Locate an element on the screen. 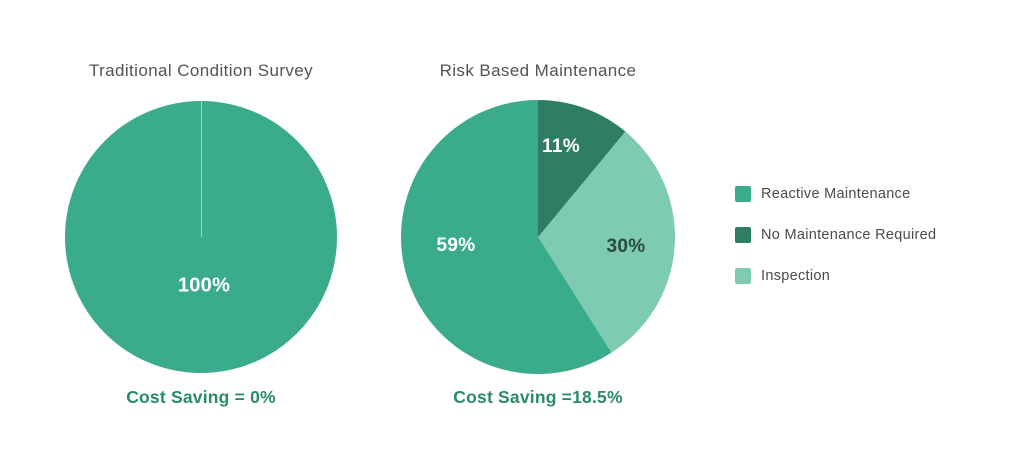  legend-swatch-reactive is located at coordinates (743, 193).